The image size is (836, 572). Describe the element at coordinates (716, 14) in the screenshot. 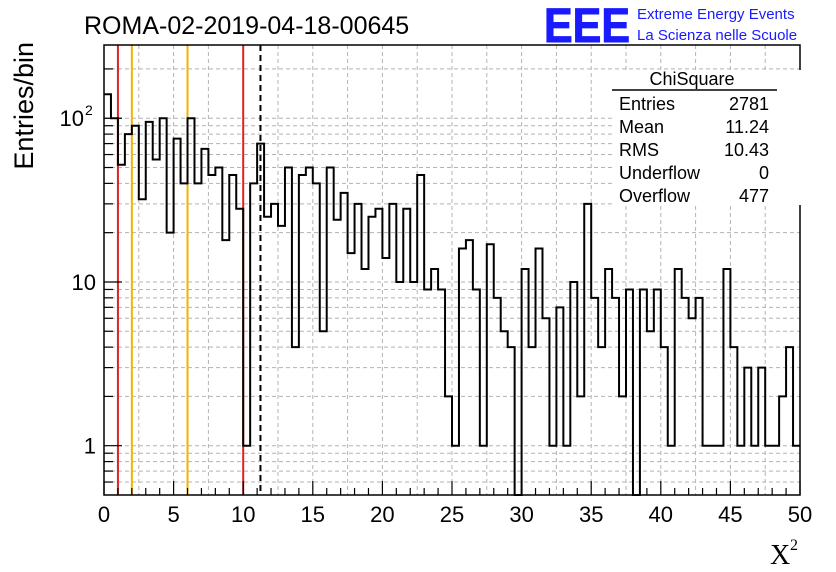

I see `logo-line-1: Extreme Energy Events` at that location.